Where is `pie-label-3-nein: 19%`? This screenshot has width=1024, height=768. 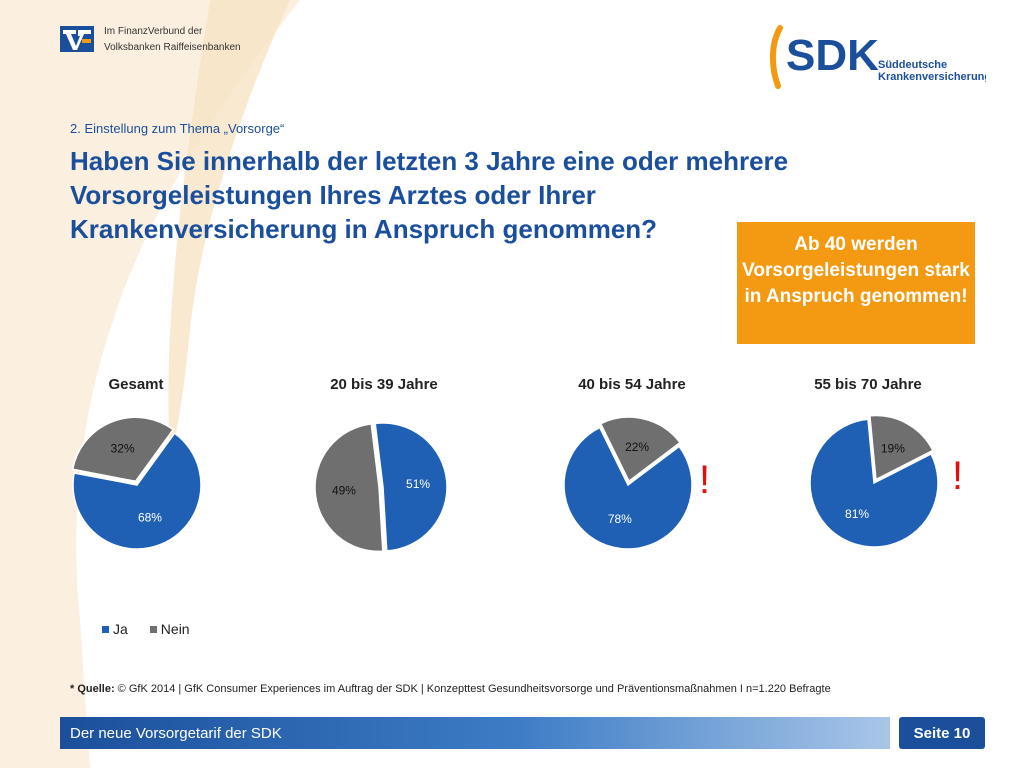 pie-label-3-nein: 19% is located at coordinates (893, 449).